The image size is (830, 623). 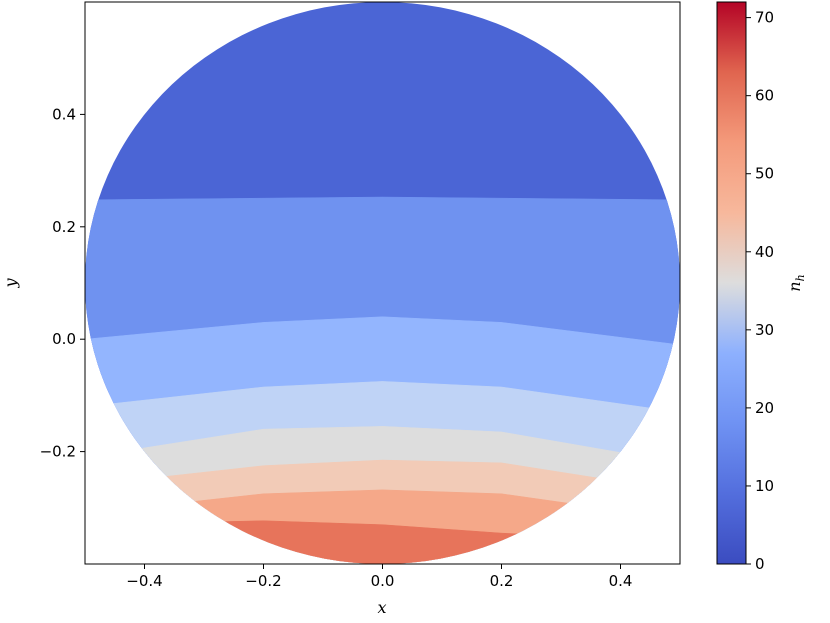 I want to click on y-axis-label: y, so click(x=10, y=283).